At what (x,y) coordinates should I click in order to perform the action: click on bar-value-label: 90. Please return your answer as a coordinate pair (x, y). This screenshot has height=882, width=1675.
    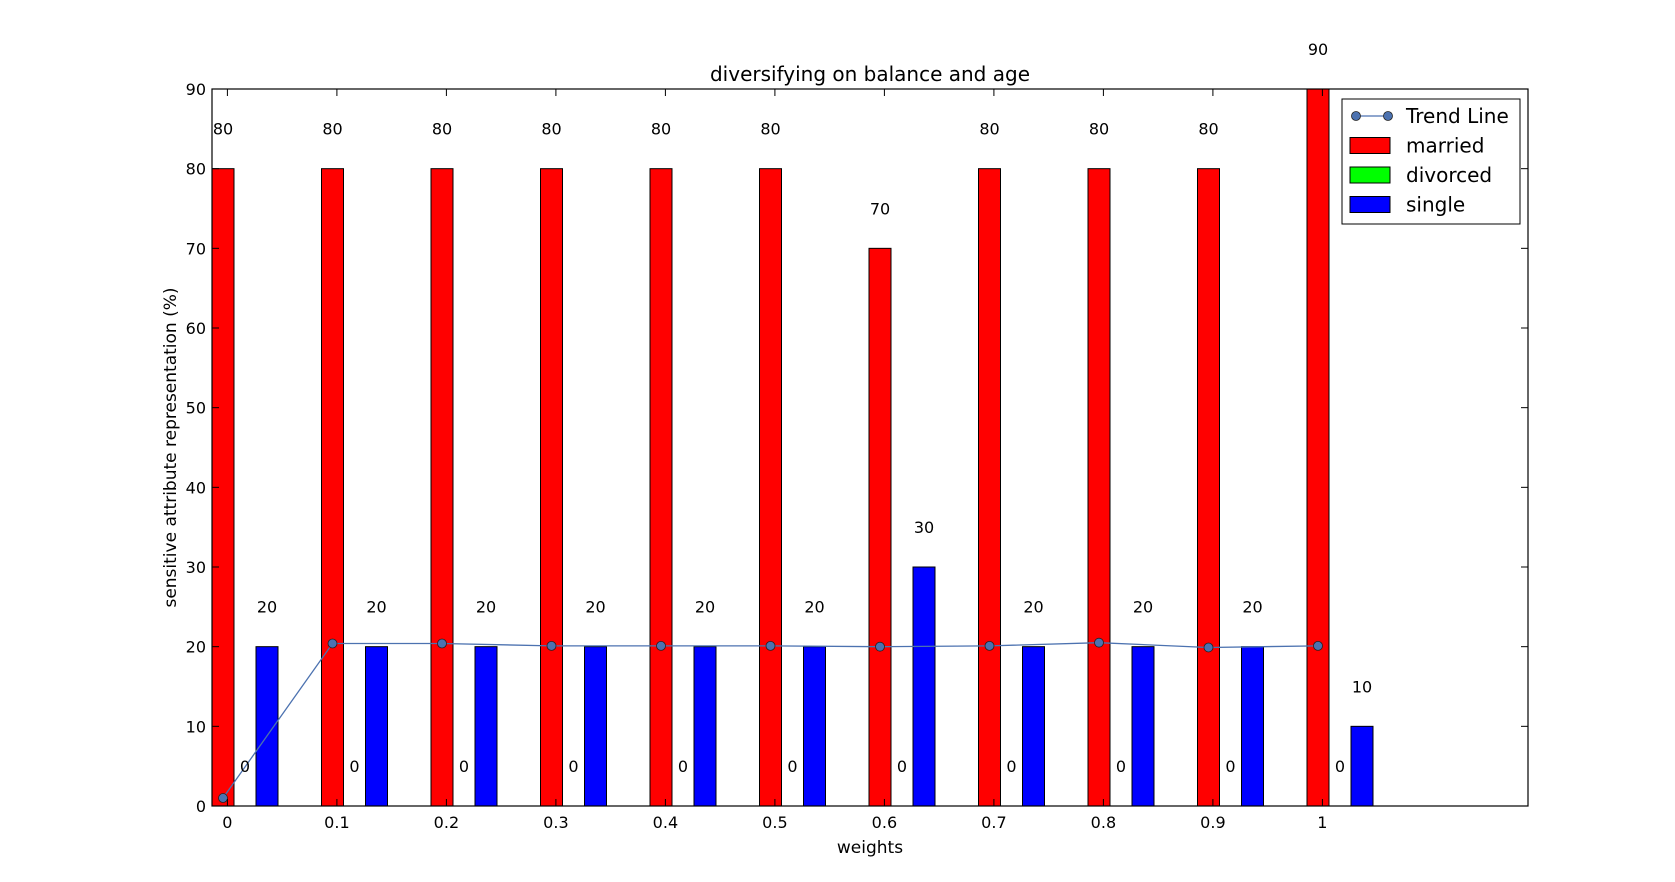
    Looking at the image, I should click on (1318, 49).